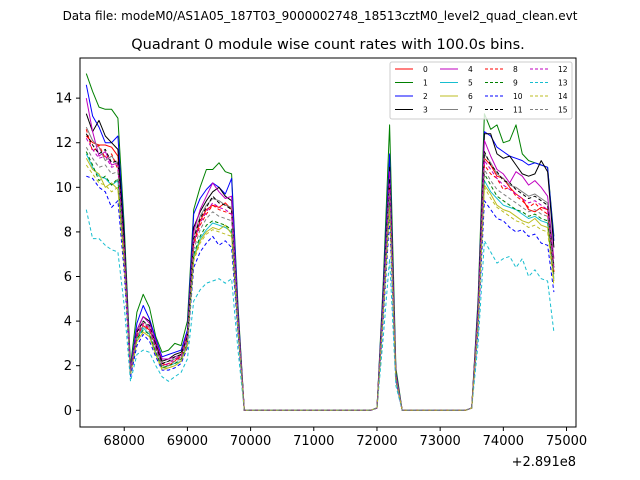 This screenshot has width=640, height=480. Describe the element at coordinates (515, 83) in the screenshot. I see `legend-label-9: 9` at that location.